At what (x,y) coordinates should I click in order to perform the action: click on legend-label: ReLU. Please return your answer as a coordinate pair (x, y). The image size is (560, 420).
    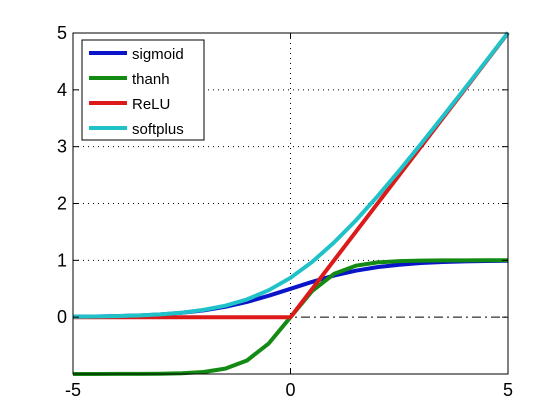
    Looking at the image, I should click on (151, 104).